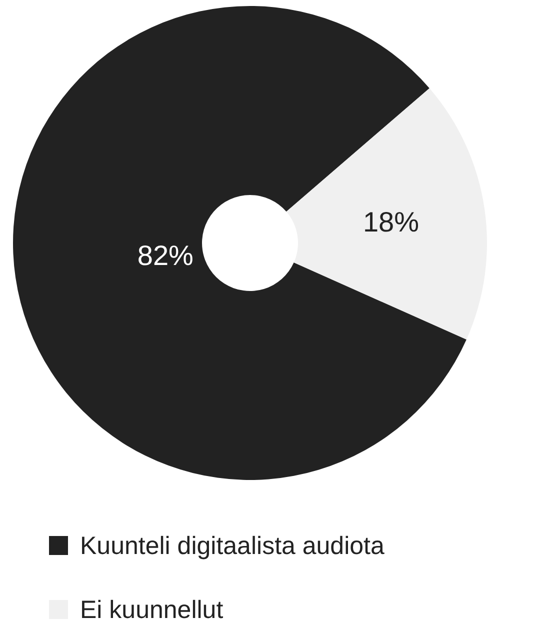  I want to click on donut-slice, so click(386, 214).